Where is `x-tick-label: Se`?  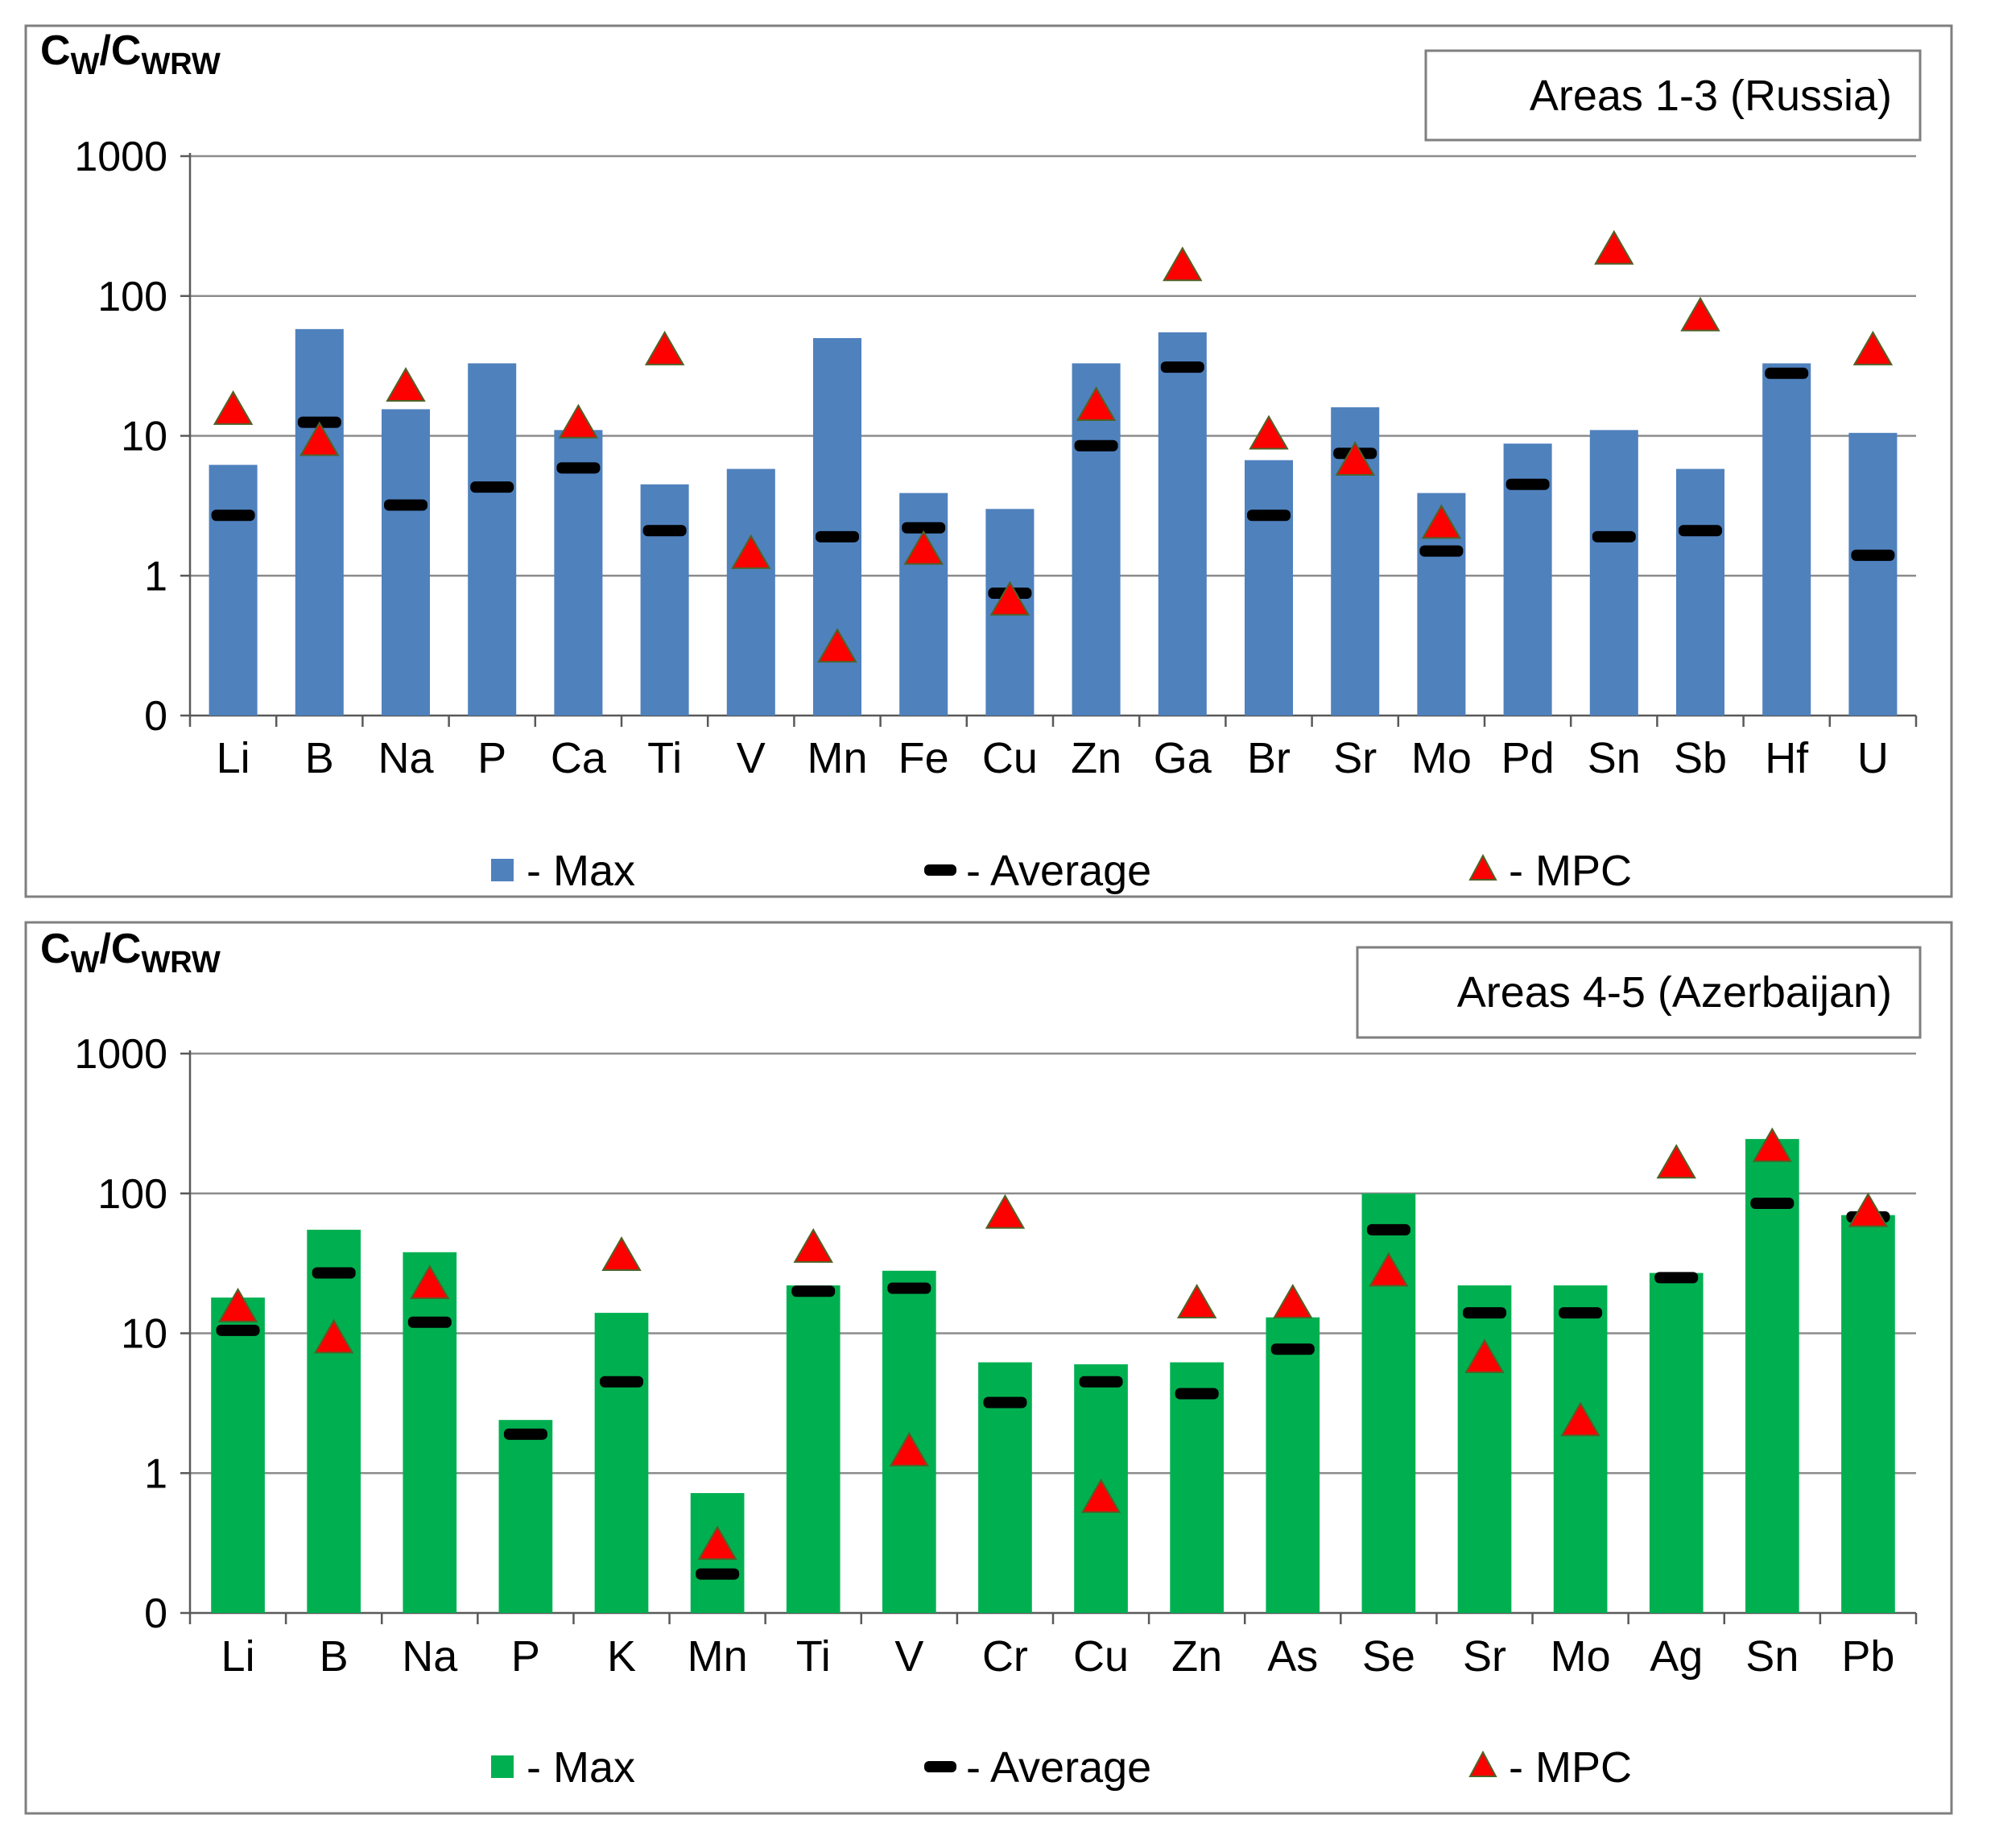
x-tick-label: Se is located at coordinates (1388, 1656).